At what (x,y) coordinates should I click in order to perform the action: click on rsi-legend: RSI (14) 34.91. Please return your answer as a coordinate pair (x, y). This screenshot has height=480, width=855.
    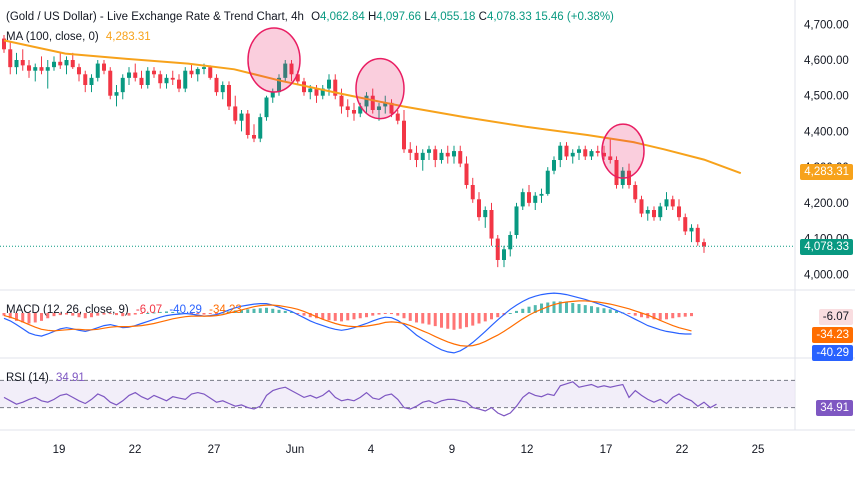
    Looking at the image, I should click on (45, 378).